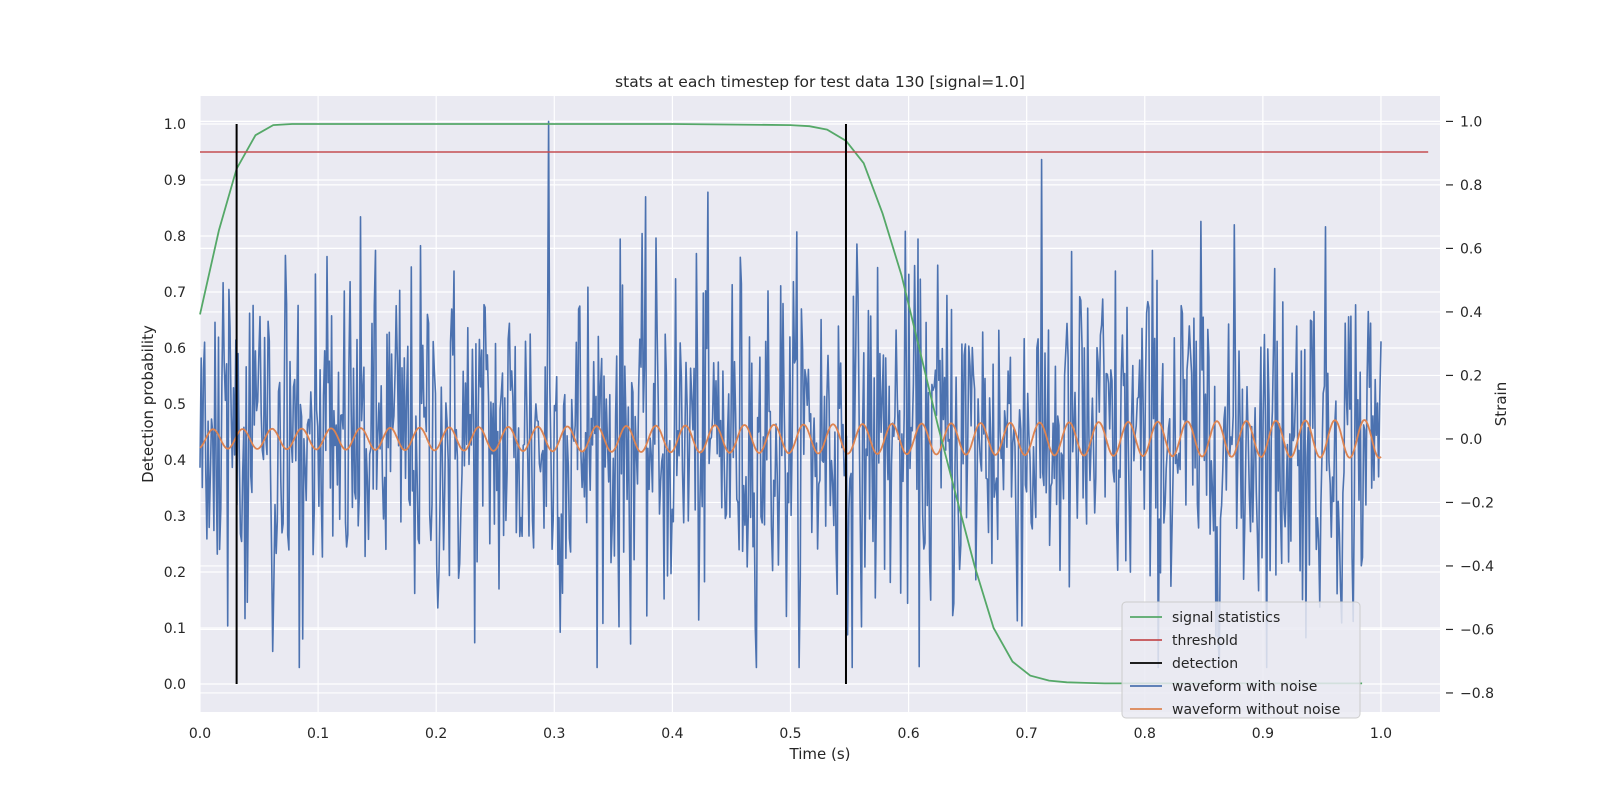 The height and width of the screenshot is (800, 1600). What do you see at coordinates (175, 573) in the screenshot?
I see `y-tick-label: 0.2` at bounding box center [175, 573].